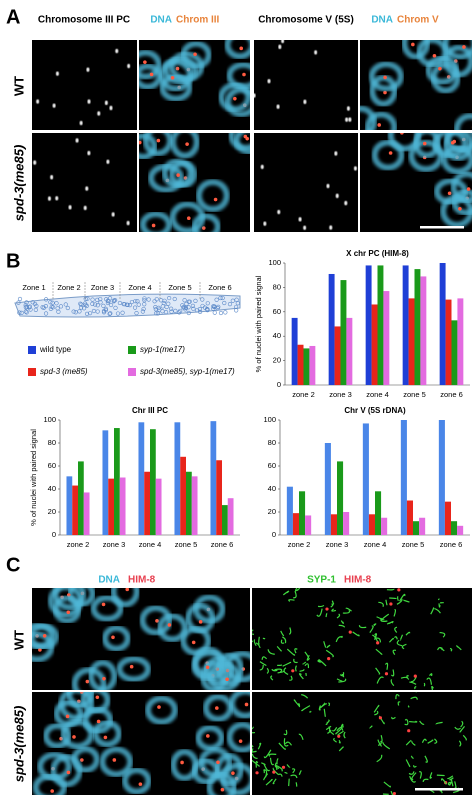 The width and height of the screenshot is (474, 800). What do you see at coordinates (442, 227) in the screenshot?
I see `scale-bar` at bounding box center [442, 227].